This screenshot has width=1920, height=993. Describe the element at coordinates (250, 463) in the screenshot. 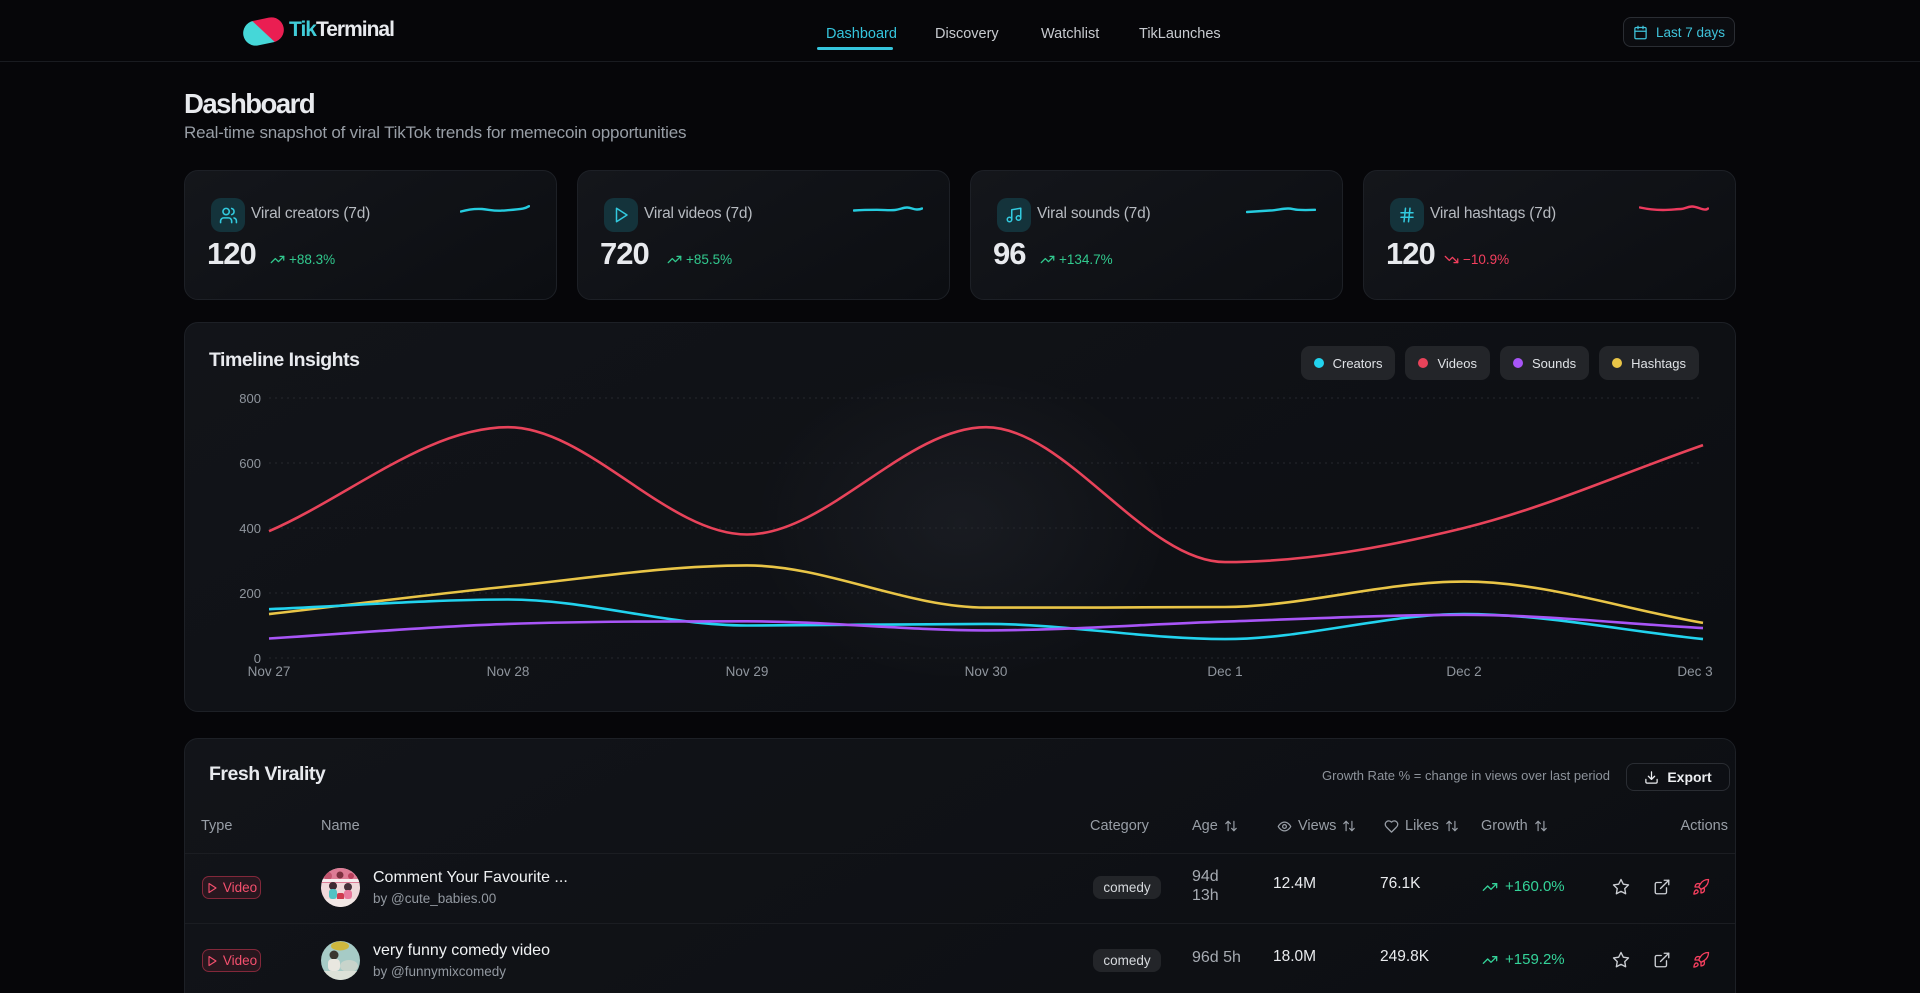

I see `svg-text: 600` at that location.